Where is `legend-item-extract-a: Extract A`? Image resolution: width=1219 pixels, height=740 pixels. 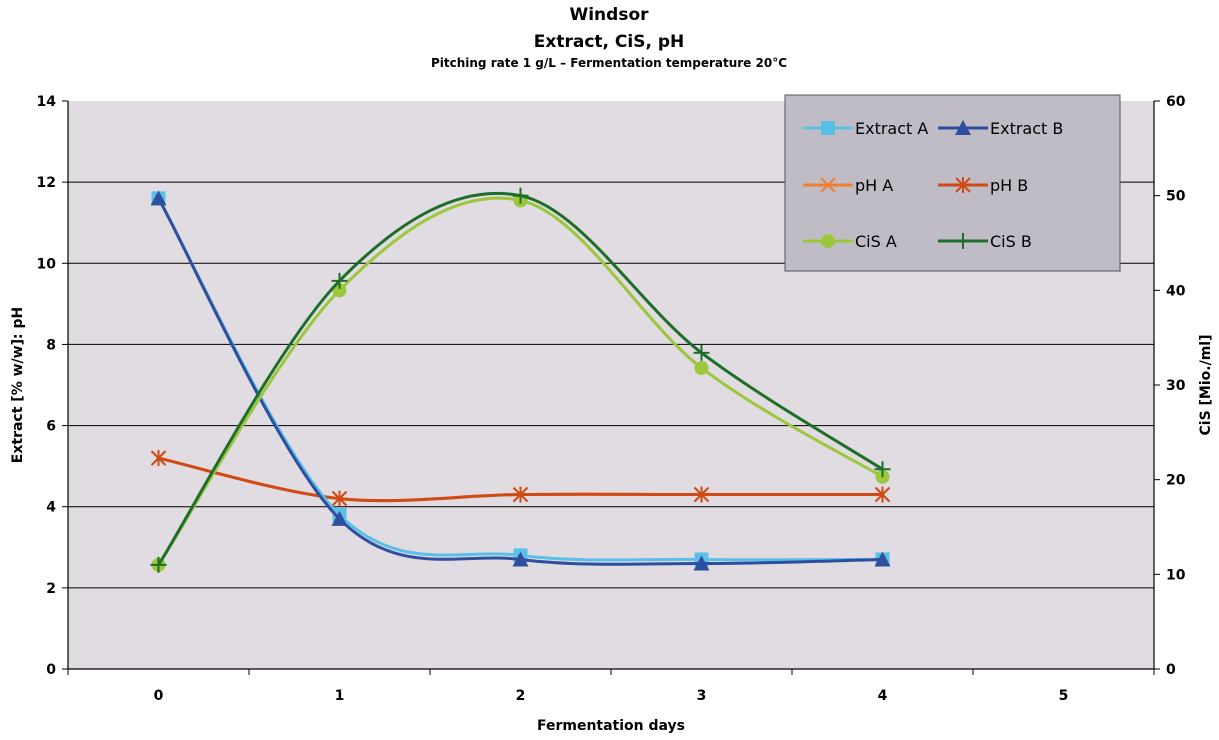 legend-item-extract-a: Extract A is located at coordinates (865, 128).